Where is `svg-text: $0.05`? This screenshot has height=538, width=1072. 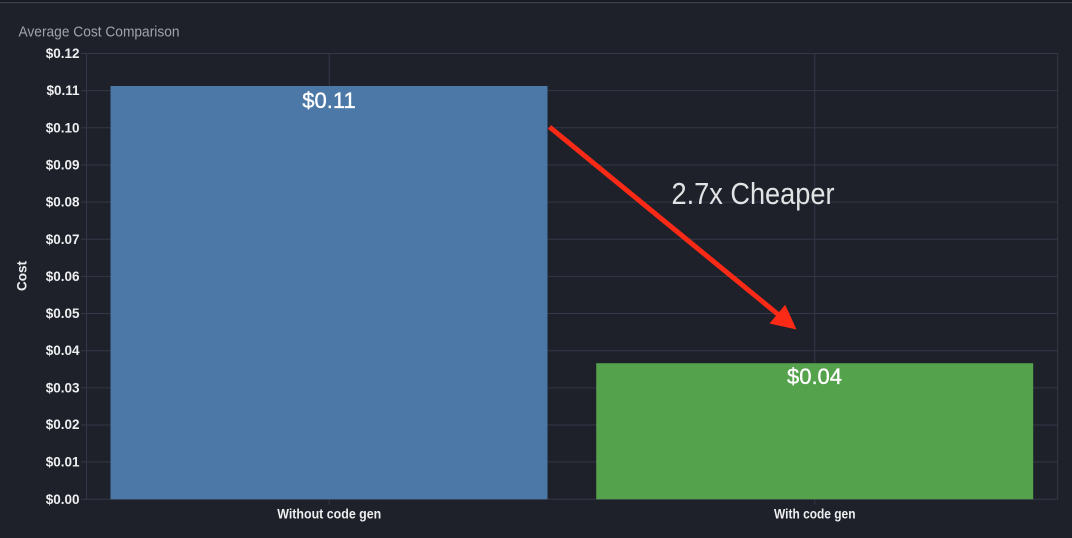
svg-text: $0.05 is located at coordinates (63, 313).